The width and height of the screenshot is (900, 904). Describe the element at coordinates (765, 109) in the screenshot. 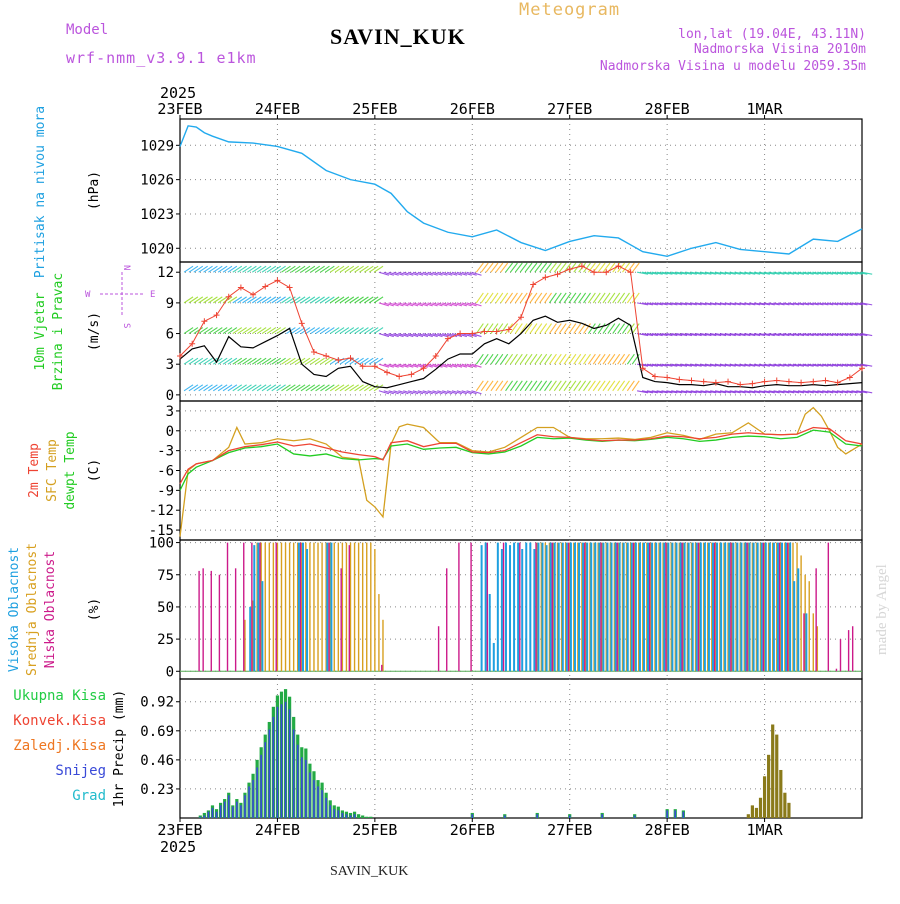

I see `top-xtick-label: 1MAR` at that location.